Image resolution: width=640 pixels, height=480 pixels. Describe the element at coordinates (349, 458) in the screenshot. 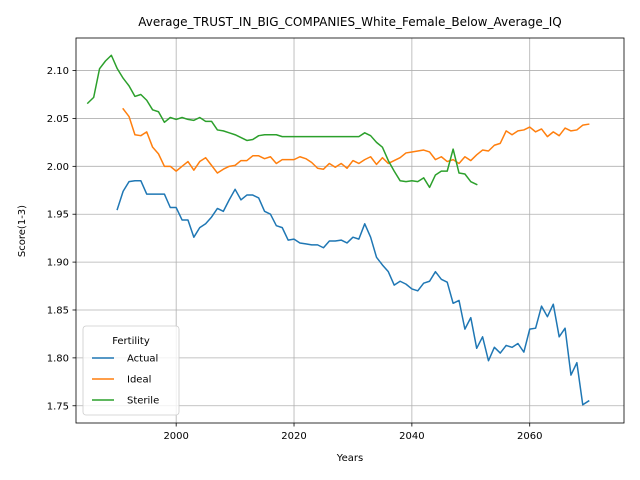

I see `x-axis-label: Years` at that location.